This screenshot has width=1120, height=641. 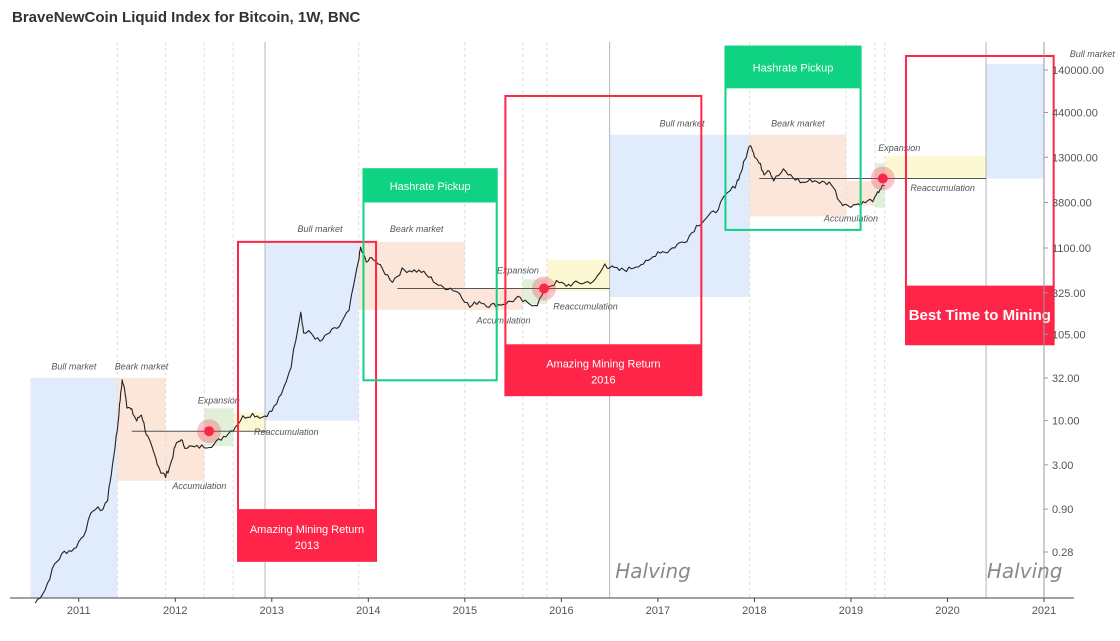 What do you see at coordinates (561, 611) in the screenshot?
I see `x-tick-label: 2016` at bounding box center [561, 611].